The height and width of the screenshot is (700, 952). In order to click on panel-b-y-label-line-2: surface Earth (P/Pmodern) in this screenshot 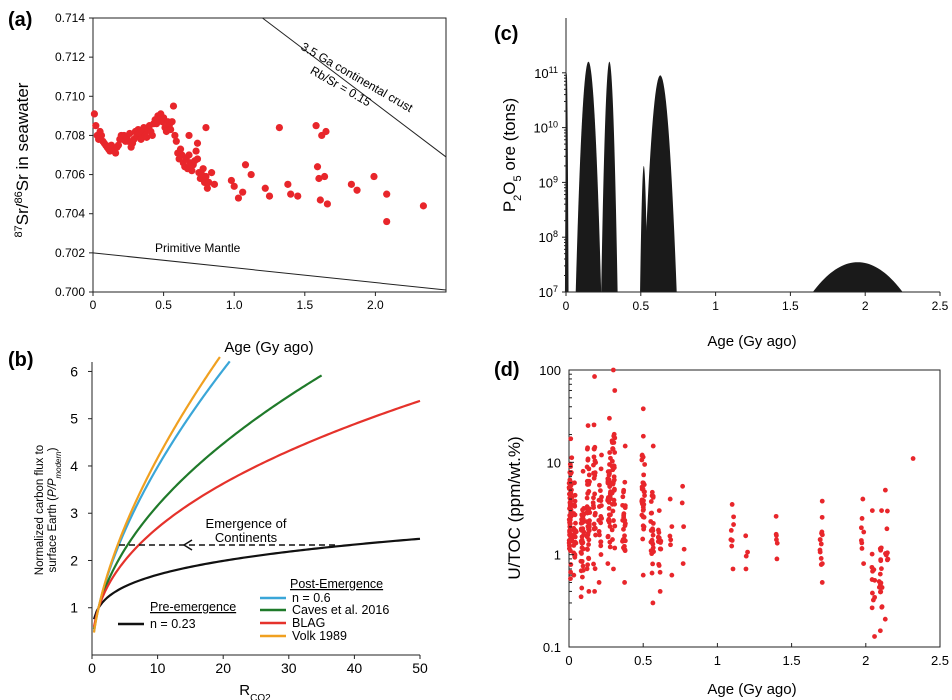, I will do `click(55, 509)`.